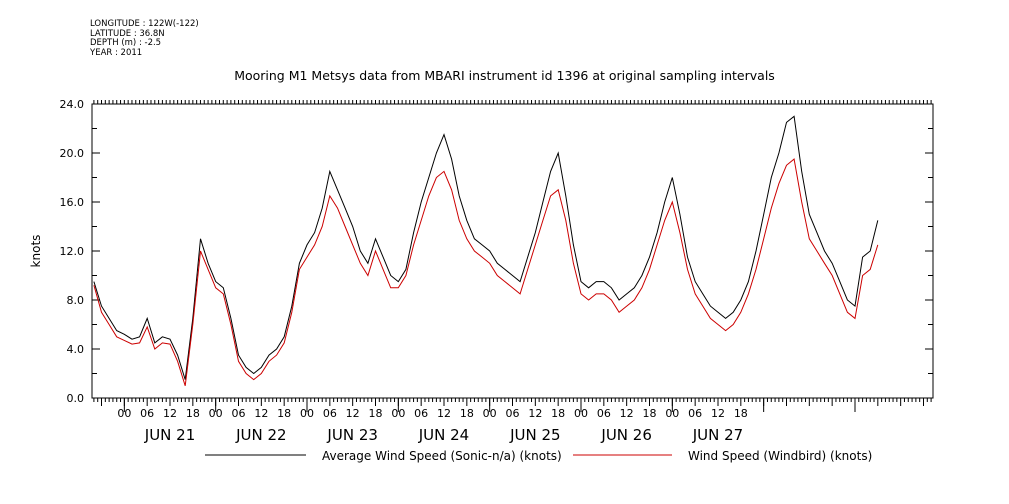 The height and width of the screenshot is (504, 1009). Describe the element at coordinates (717, 435) in the screenshot. I see `x-day-label: JUN 27` at that location.